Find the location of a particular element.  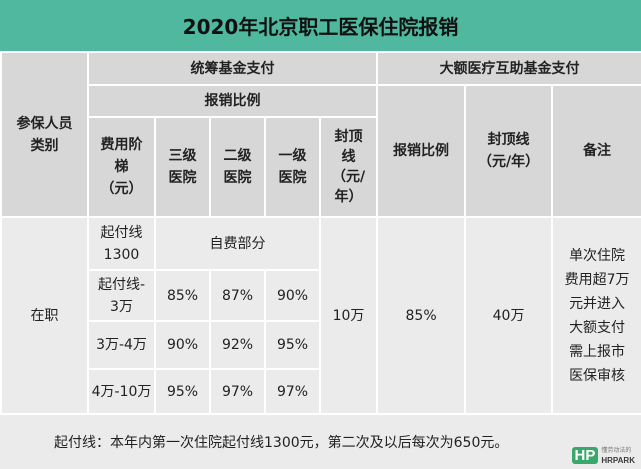

footer-note: 起付线：本年内第一次住院起付线1300元，第二次及以后每次为650元。 is located at coordinates (320, 441).